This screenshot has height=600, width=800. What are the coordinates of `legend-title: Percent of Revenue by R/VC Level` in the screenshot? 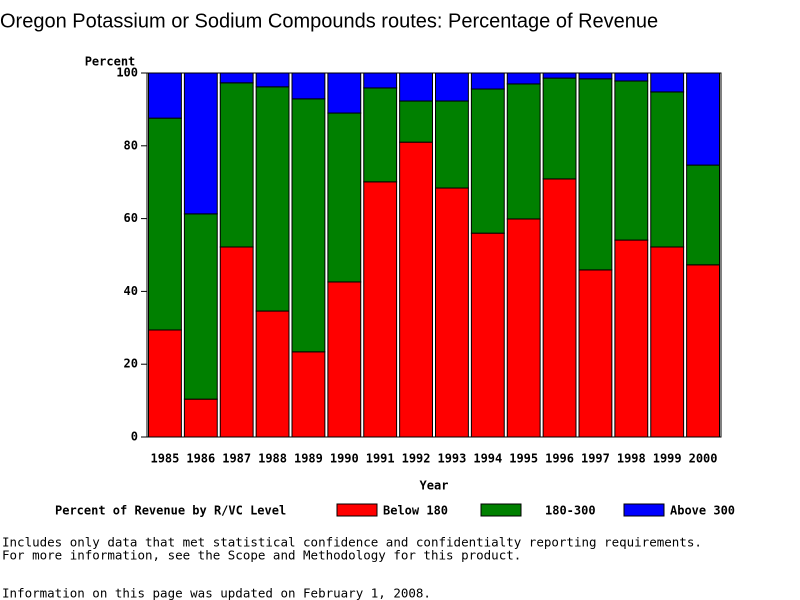 It's located at (170, 511).